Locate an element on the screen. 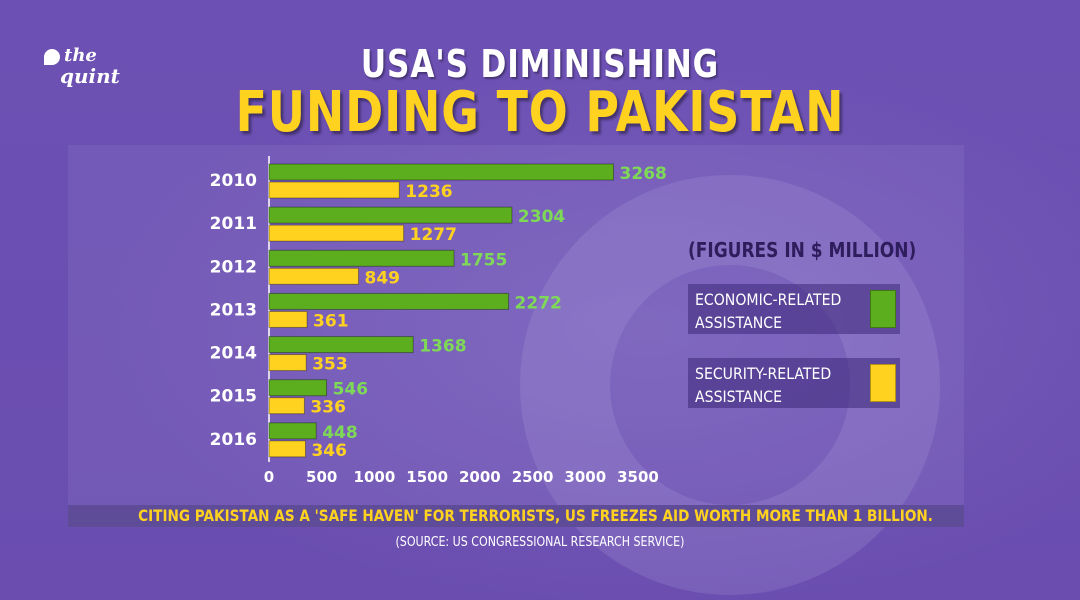 The width and height of the screenshot is (1080, 600). x-tick-label: 3500 is located at coordinates (638, 477).